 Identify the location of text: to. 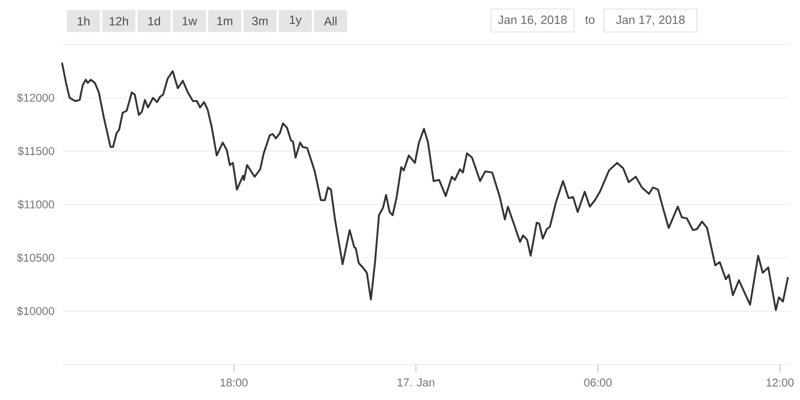
(590, 20).